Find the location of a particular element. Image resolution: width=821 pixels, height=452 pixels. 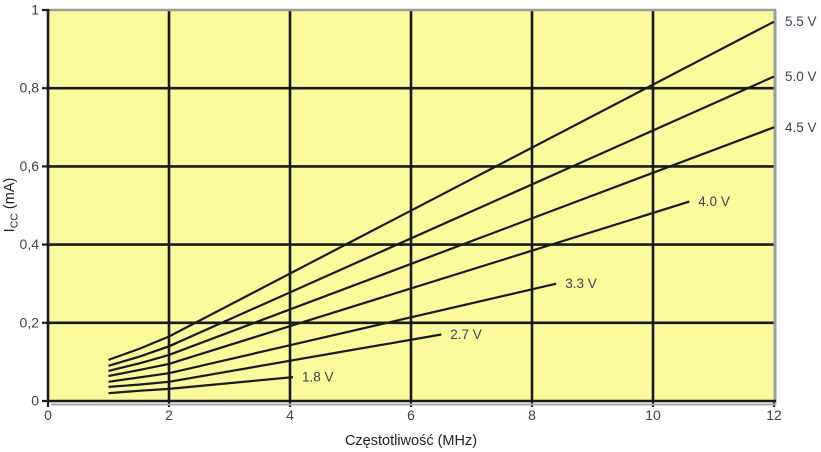

y-tick-label: 0,2 is located at coordinates (30, 322).